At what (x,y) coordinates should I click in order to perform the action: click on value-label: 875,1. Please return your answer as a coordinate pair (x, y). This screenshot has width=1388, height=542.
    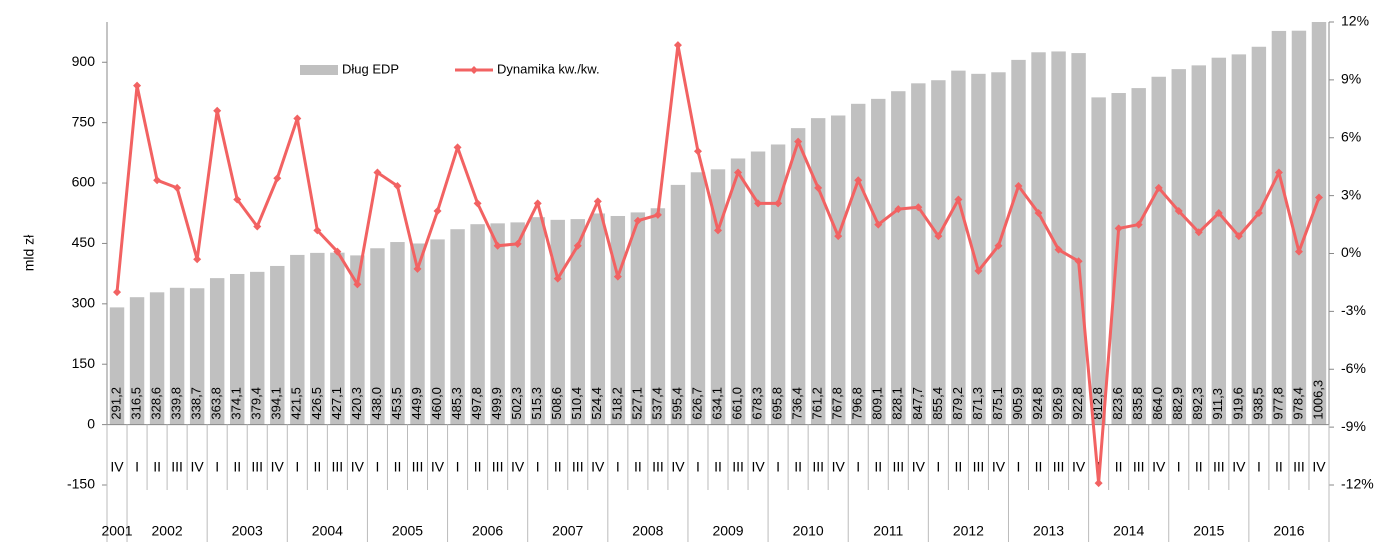
    Looking at the image, I should click on (997, 403).